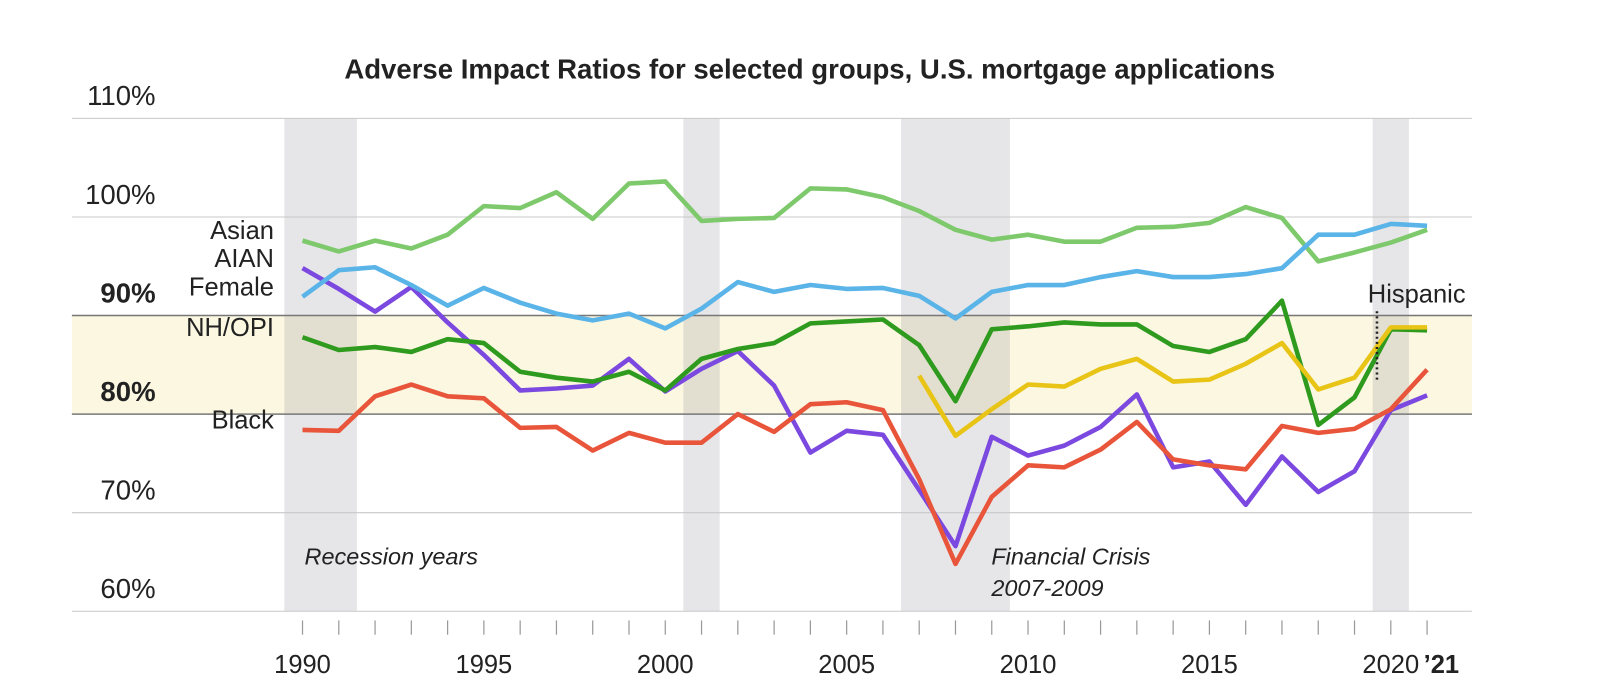 This screenshot has width=1601, height=698. Describe the element at coordinates (1046, 588) in the screenshot. I see `annotation: 2007-2009` at that location.